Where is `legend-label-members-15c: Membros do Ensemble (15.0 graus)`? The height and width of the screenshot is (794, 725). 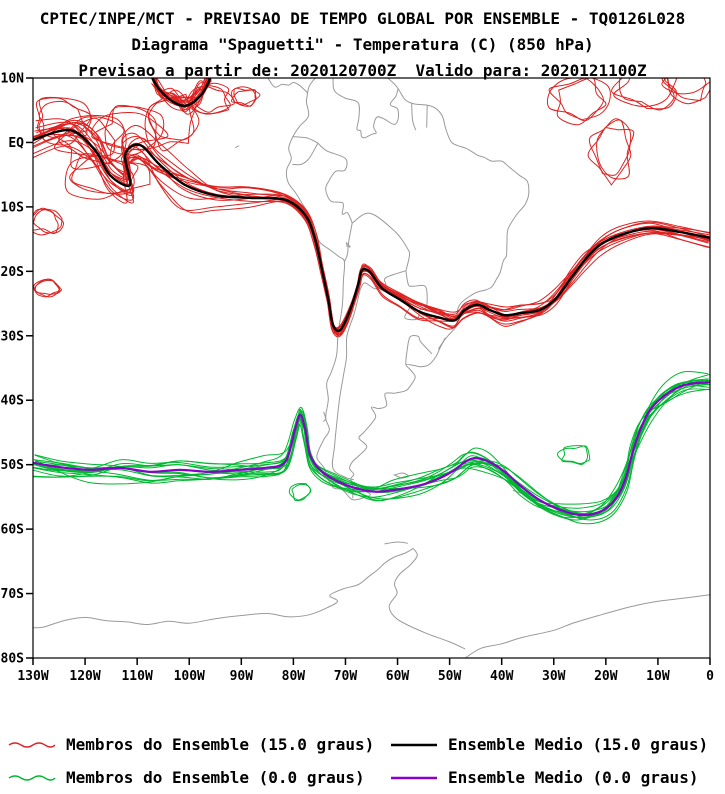 legend-label-members-15c: Membros do Ensemble (15.0 graus) is located at coordinates (220, 744).